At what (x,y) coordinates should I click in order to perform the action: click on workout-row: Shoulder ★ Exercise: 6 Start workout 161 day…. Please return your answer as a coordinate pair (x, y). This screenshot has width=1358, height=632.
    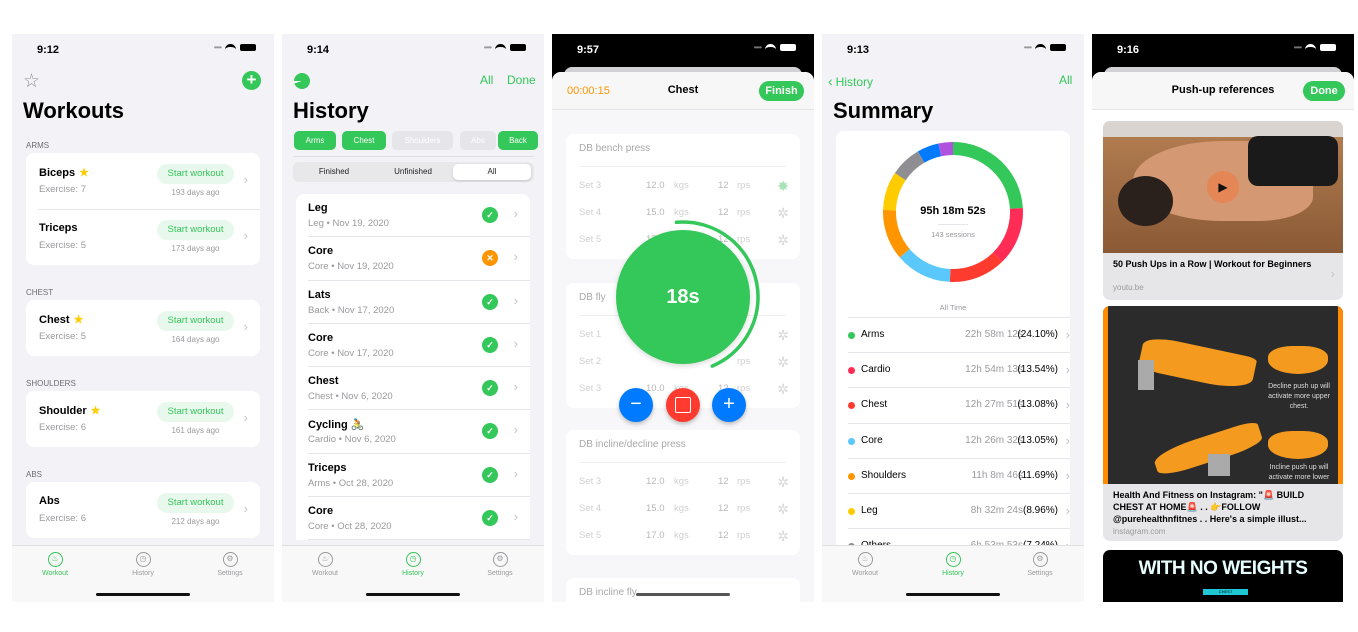
    Looking at the image, I should click on (143, 419).